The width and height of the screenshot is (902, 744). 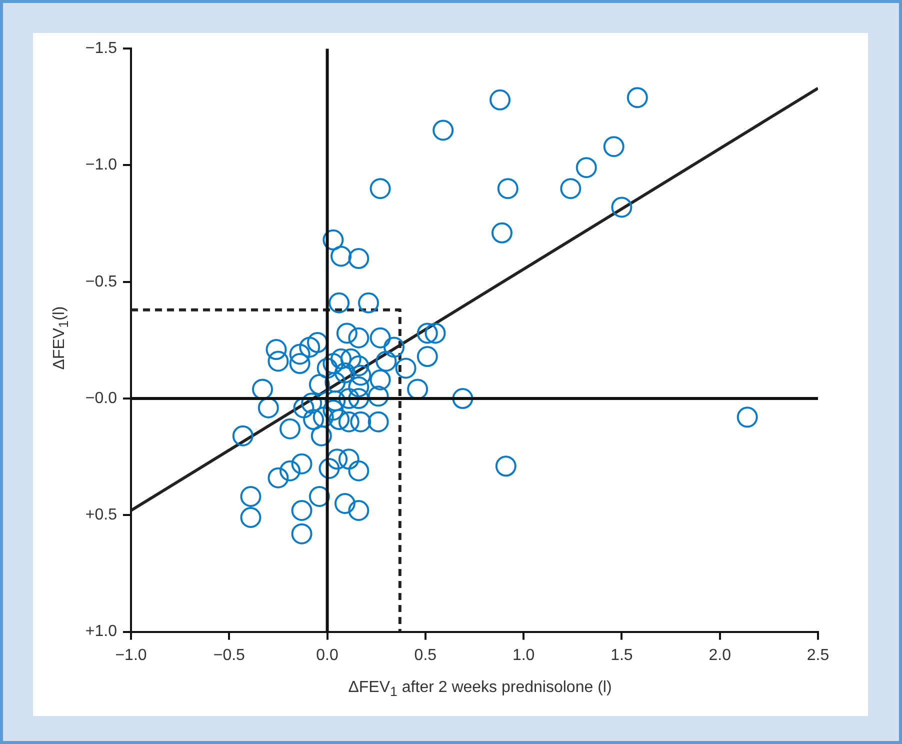 I want to click on x-tick-label: 0.5, so click(x=425, y=655).